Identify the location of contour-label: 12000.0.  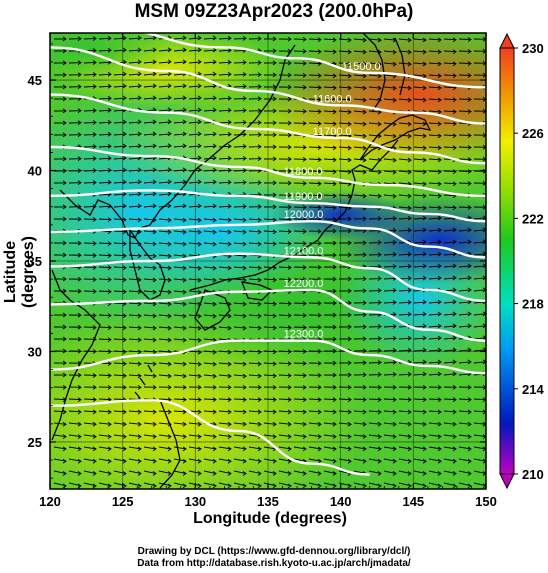
(304, 215).